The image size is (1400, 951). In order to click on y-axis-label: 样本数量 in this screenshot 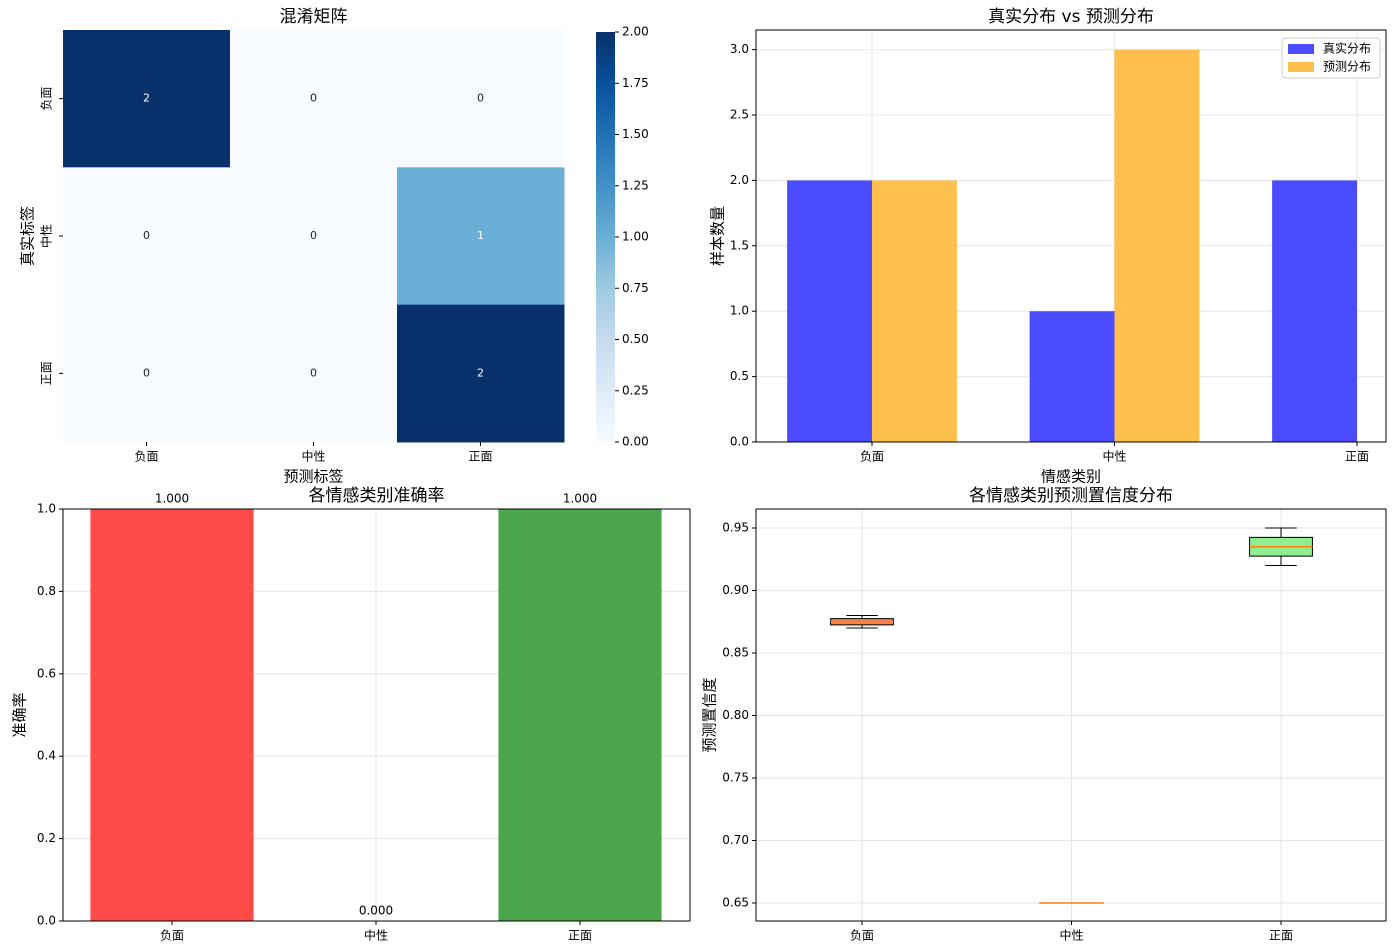, I will do `click(718, 236)`.